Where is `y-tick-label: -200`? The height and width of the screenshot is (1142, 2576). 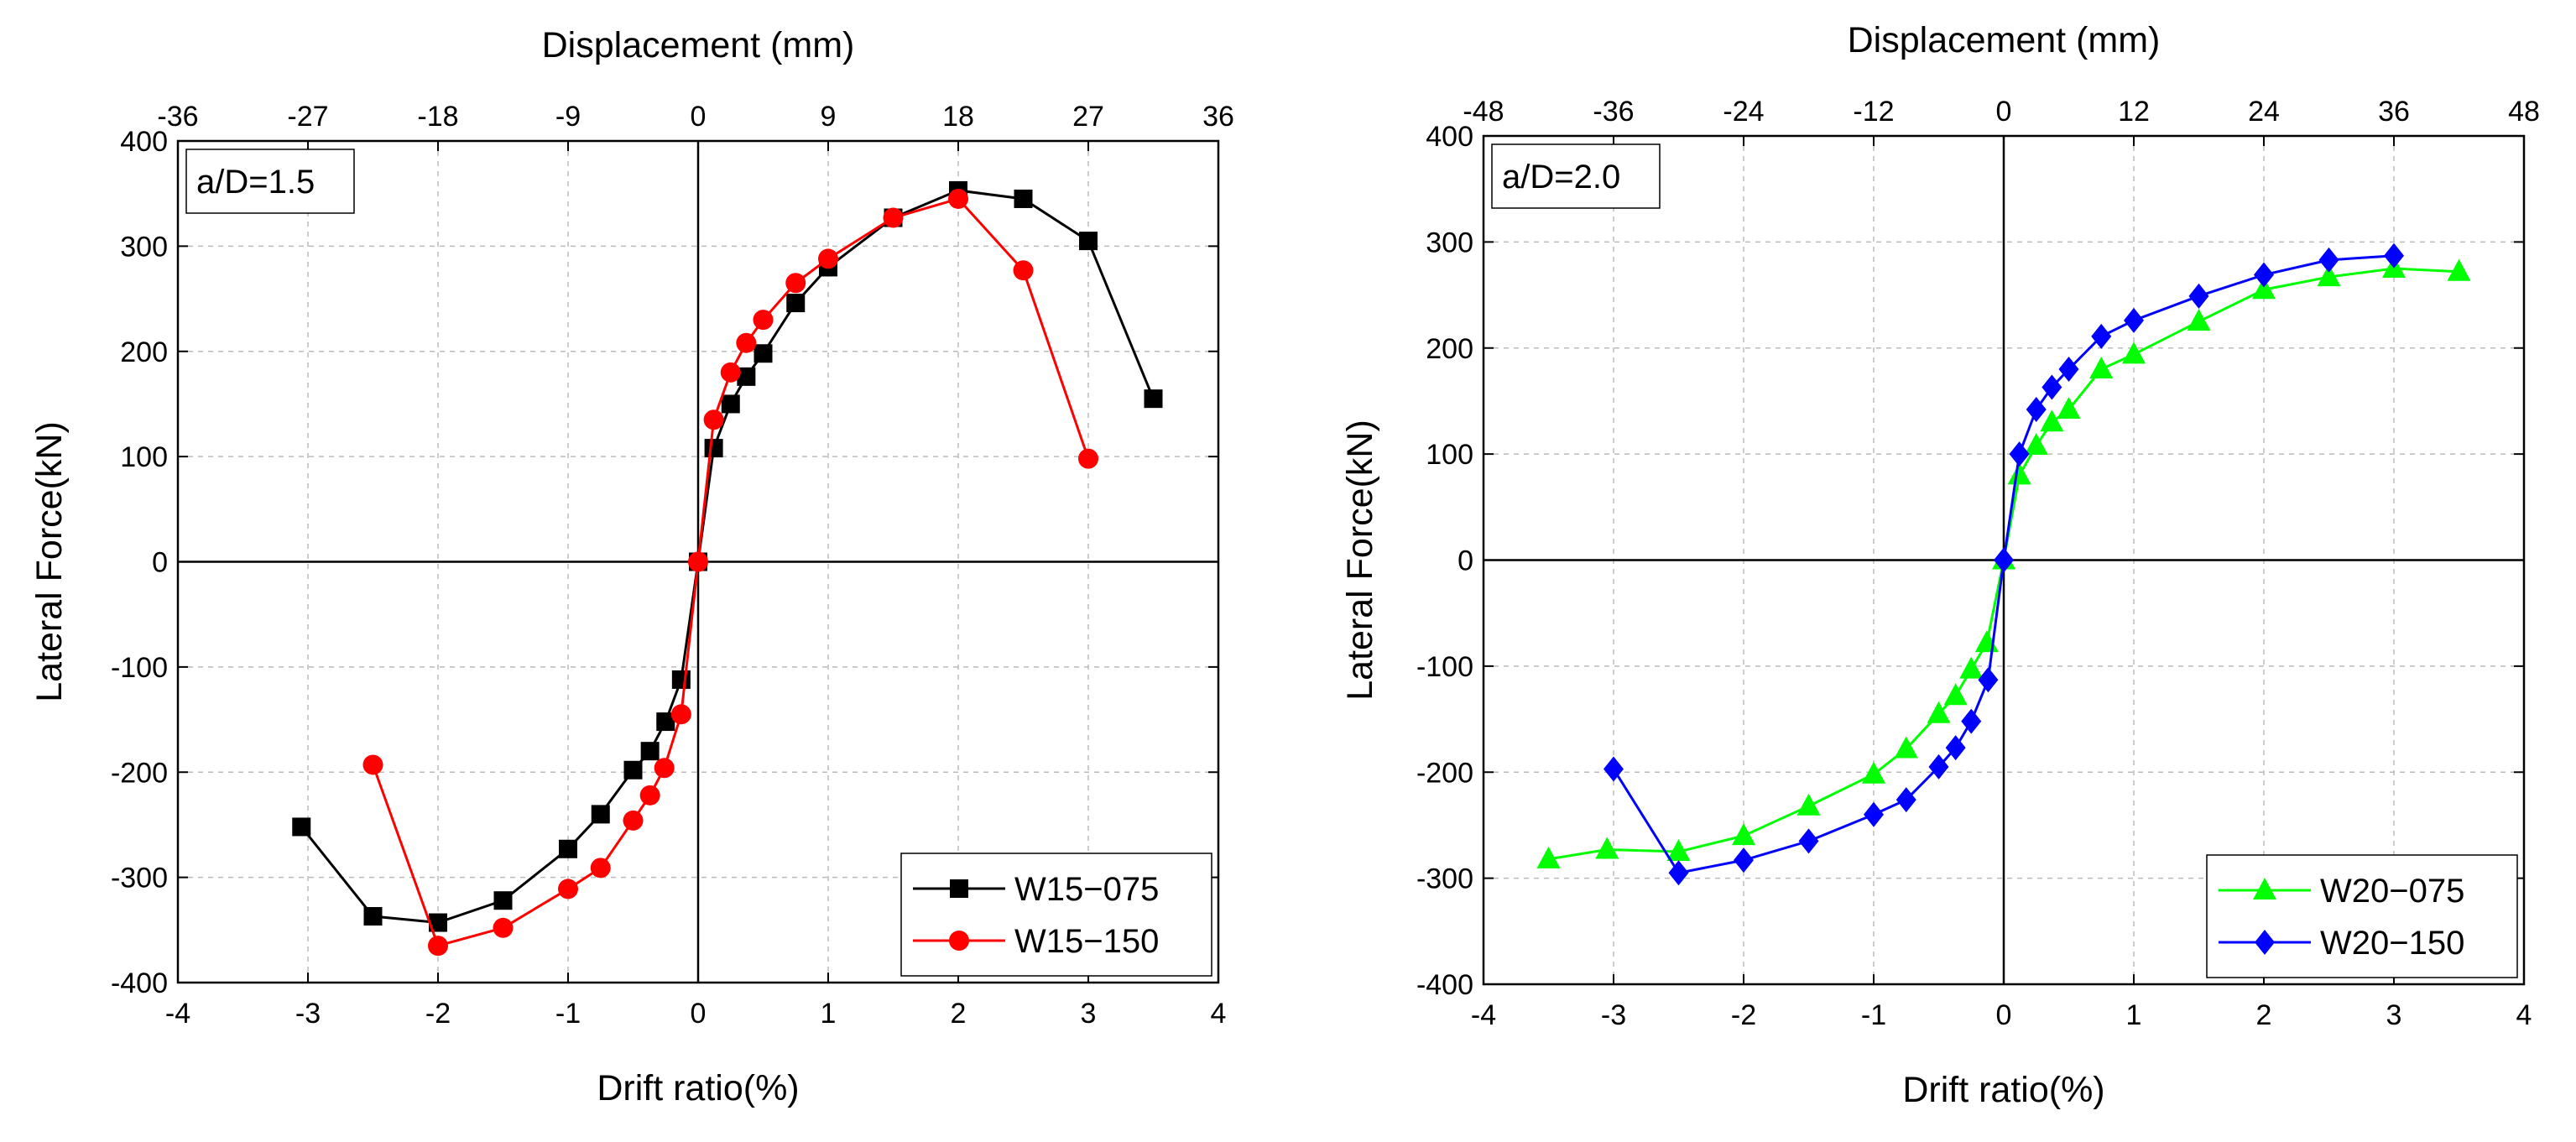 y-tick-label: -200 is located at coordinates (139, 773).